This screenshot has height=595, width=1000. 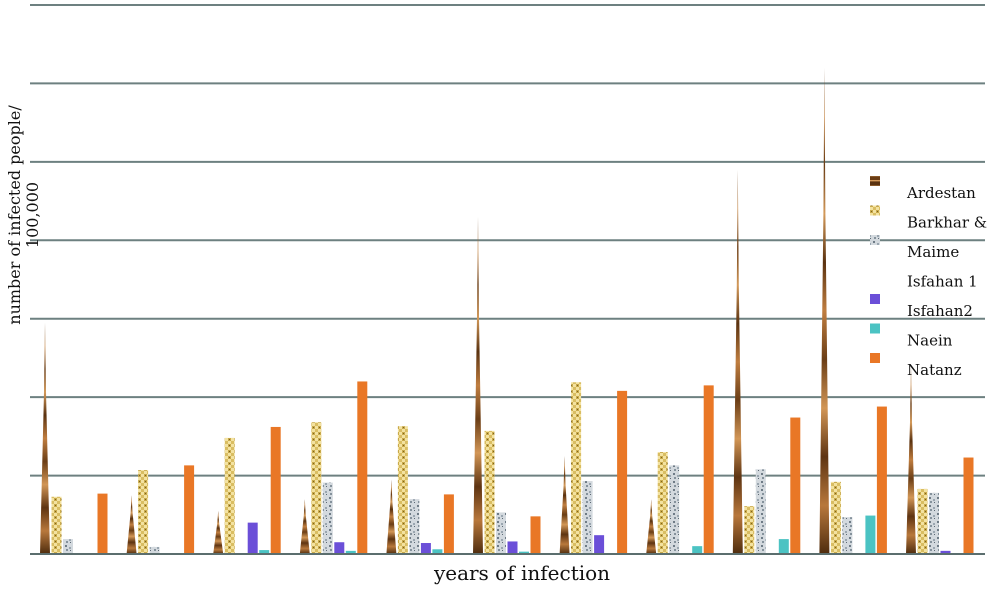 What do you see at coordinates (941, 193) in the screenshot?
I see `legend-label-1: Ardestan` at bounding box center [941, 193].